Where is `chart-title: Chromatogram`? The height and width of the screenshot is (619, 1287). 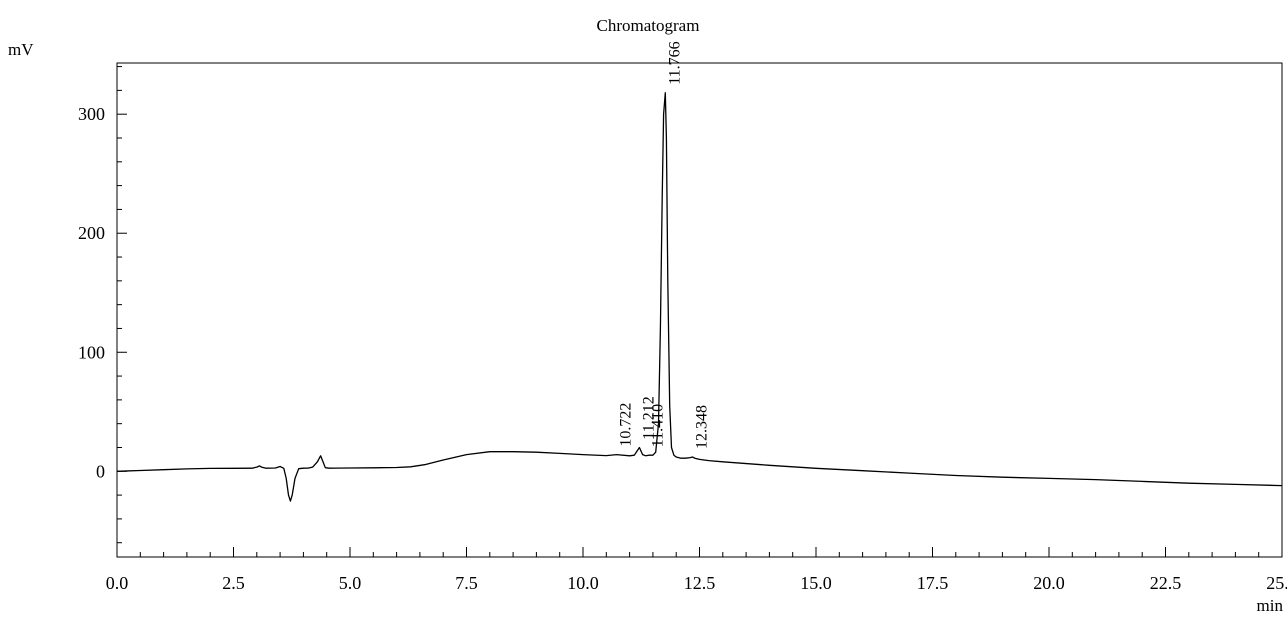 chart-title: Chromatogram is located at coordinates (648, 25).